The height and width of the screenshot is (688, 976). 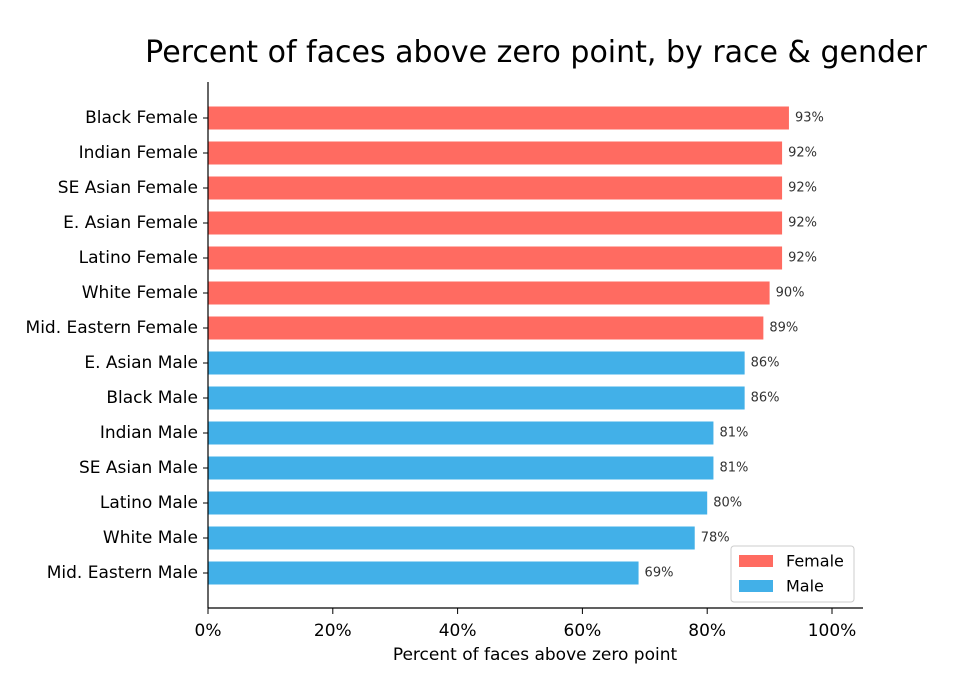 I want to click on bar-white-female, so click(x=489, y=293).